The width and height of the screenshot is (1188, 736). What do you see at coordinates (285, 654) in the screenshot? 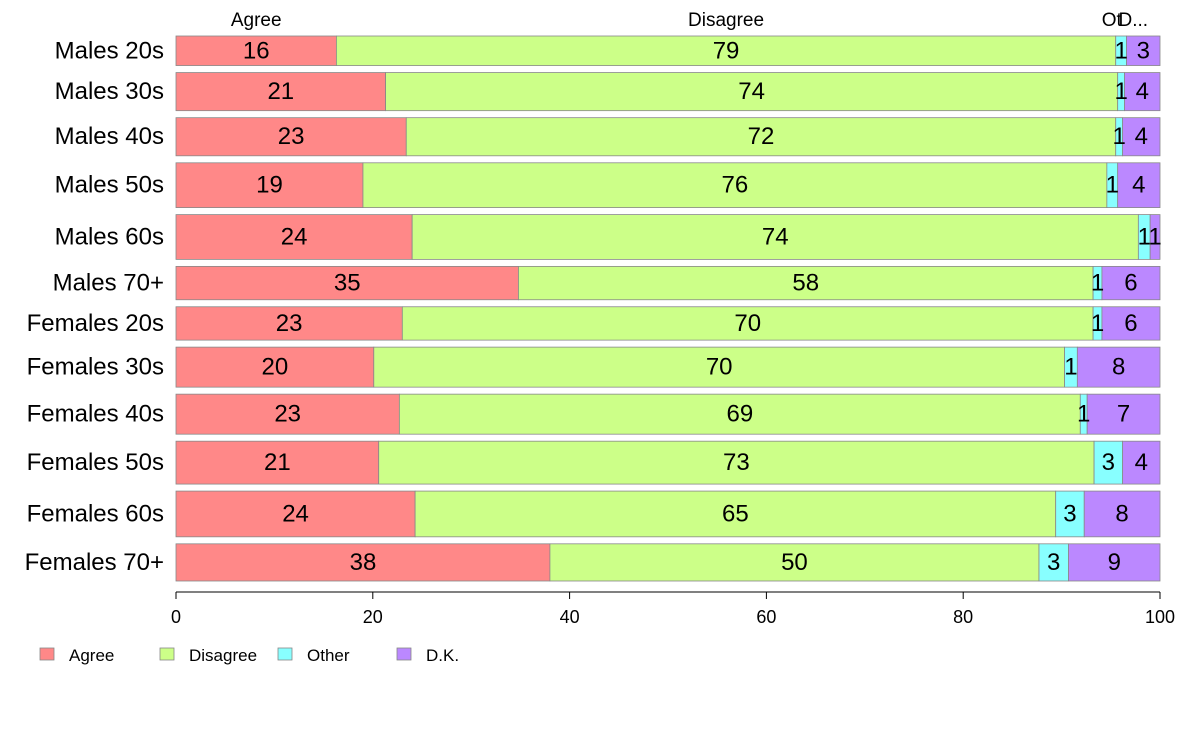
I see `legend-swatch-other` at bounding box center [285, 654].